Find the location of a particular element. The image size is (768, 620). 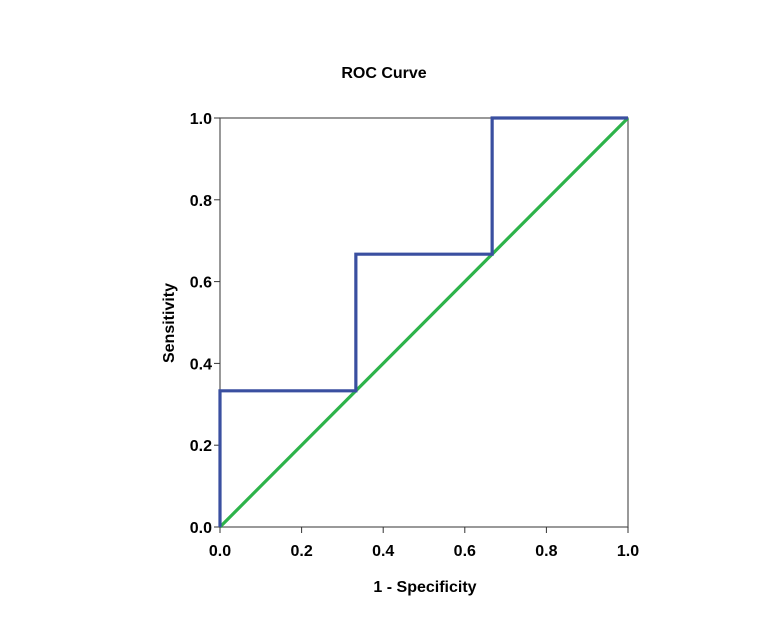

y-axis-ticks: 0.0 0.2 0.4 0.6 0.8 1.0 is located at coordinates (205, 324).